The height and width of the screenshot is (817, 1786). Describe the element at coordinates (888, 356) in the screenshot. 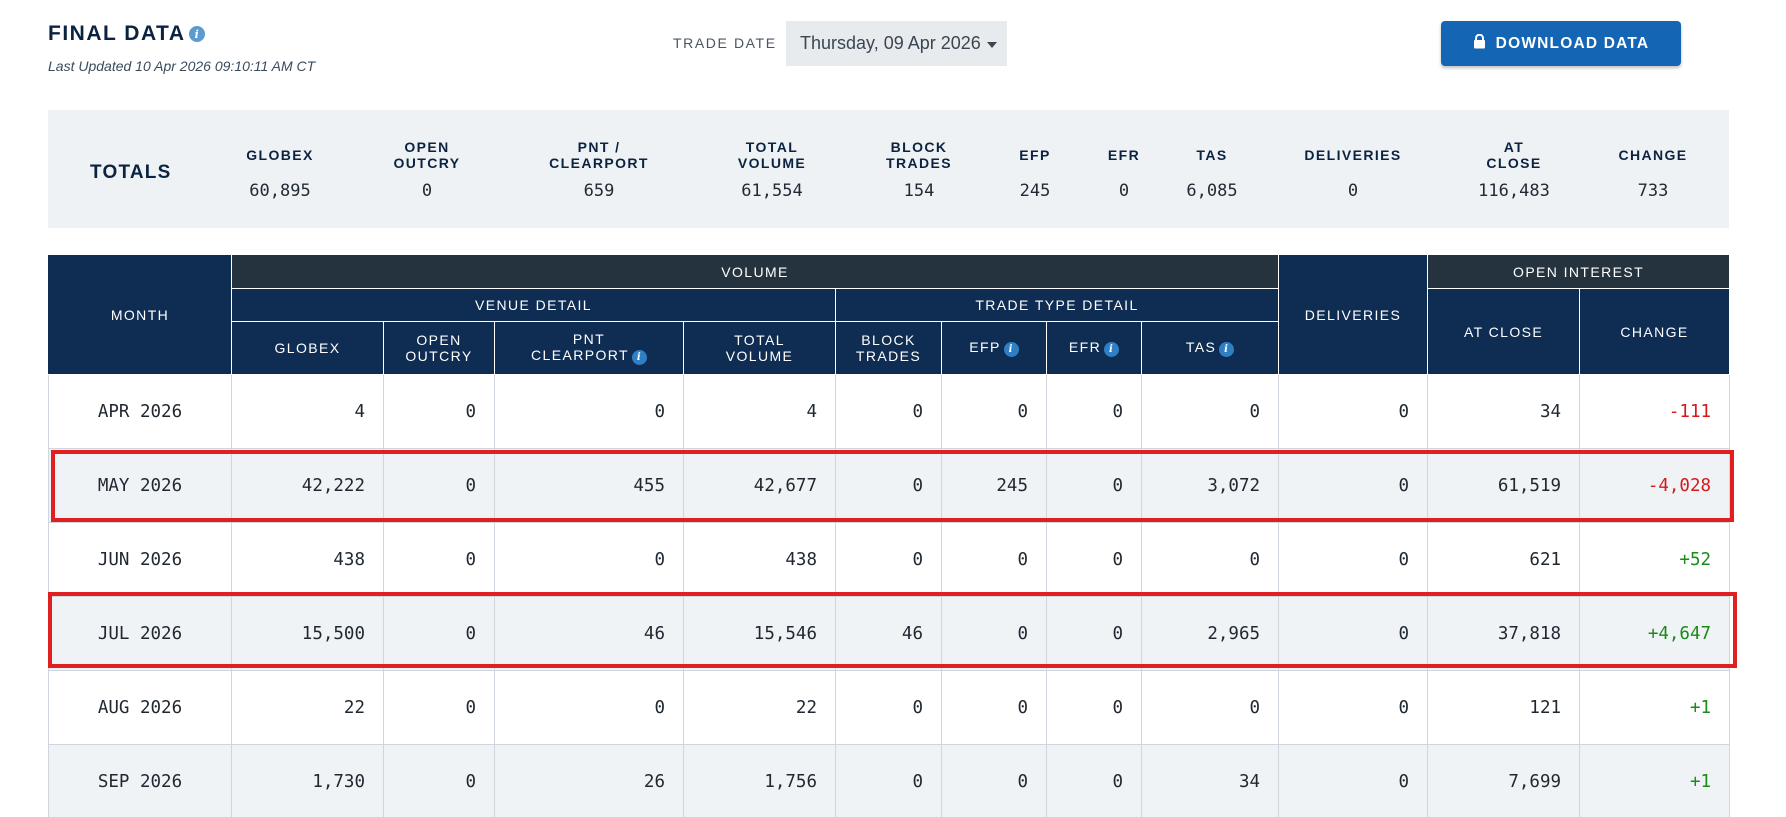

I see `header-line: TRADES` at that location.